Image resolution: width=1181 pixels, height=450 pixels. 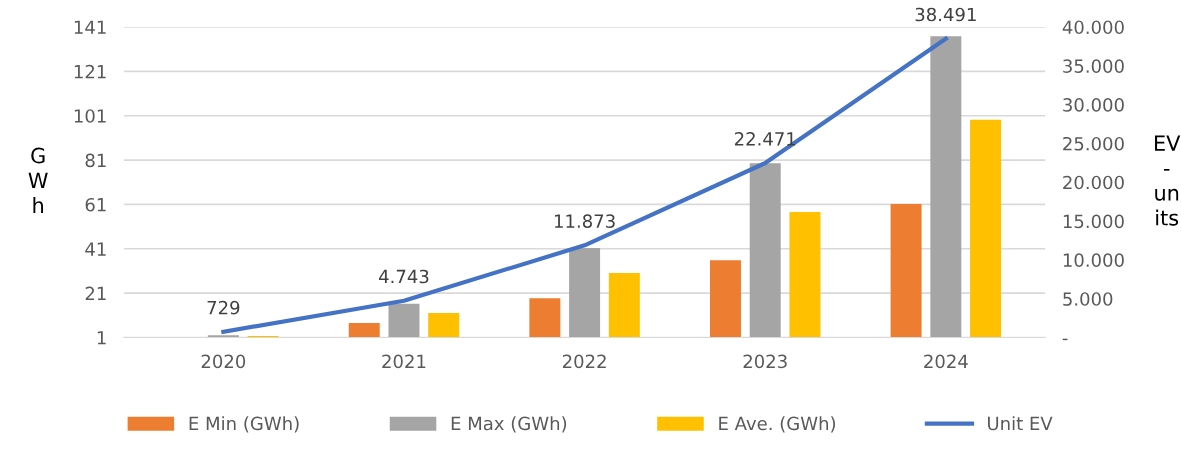 What do you see at coordinates (1093, 27) in the screenshot?
I see `y2-tick-label: 40.000` at bounding box center [1093, 27].